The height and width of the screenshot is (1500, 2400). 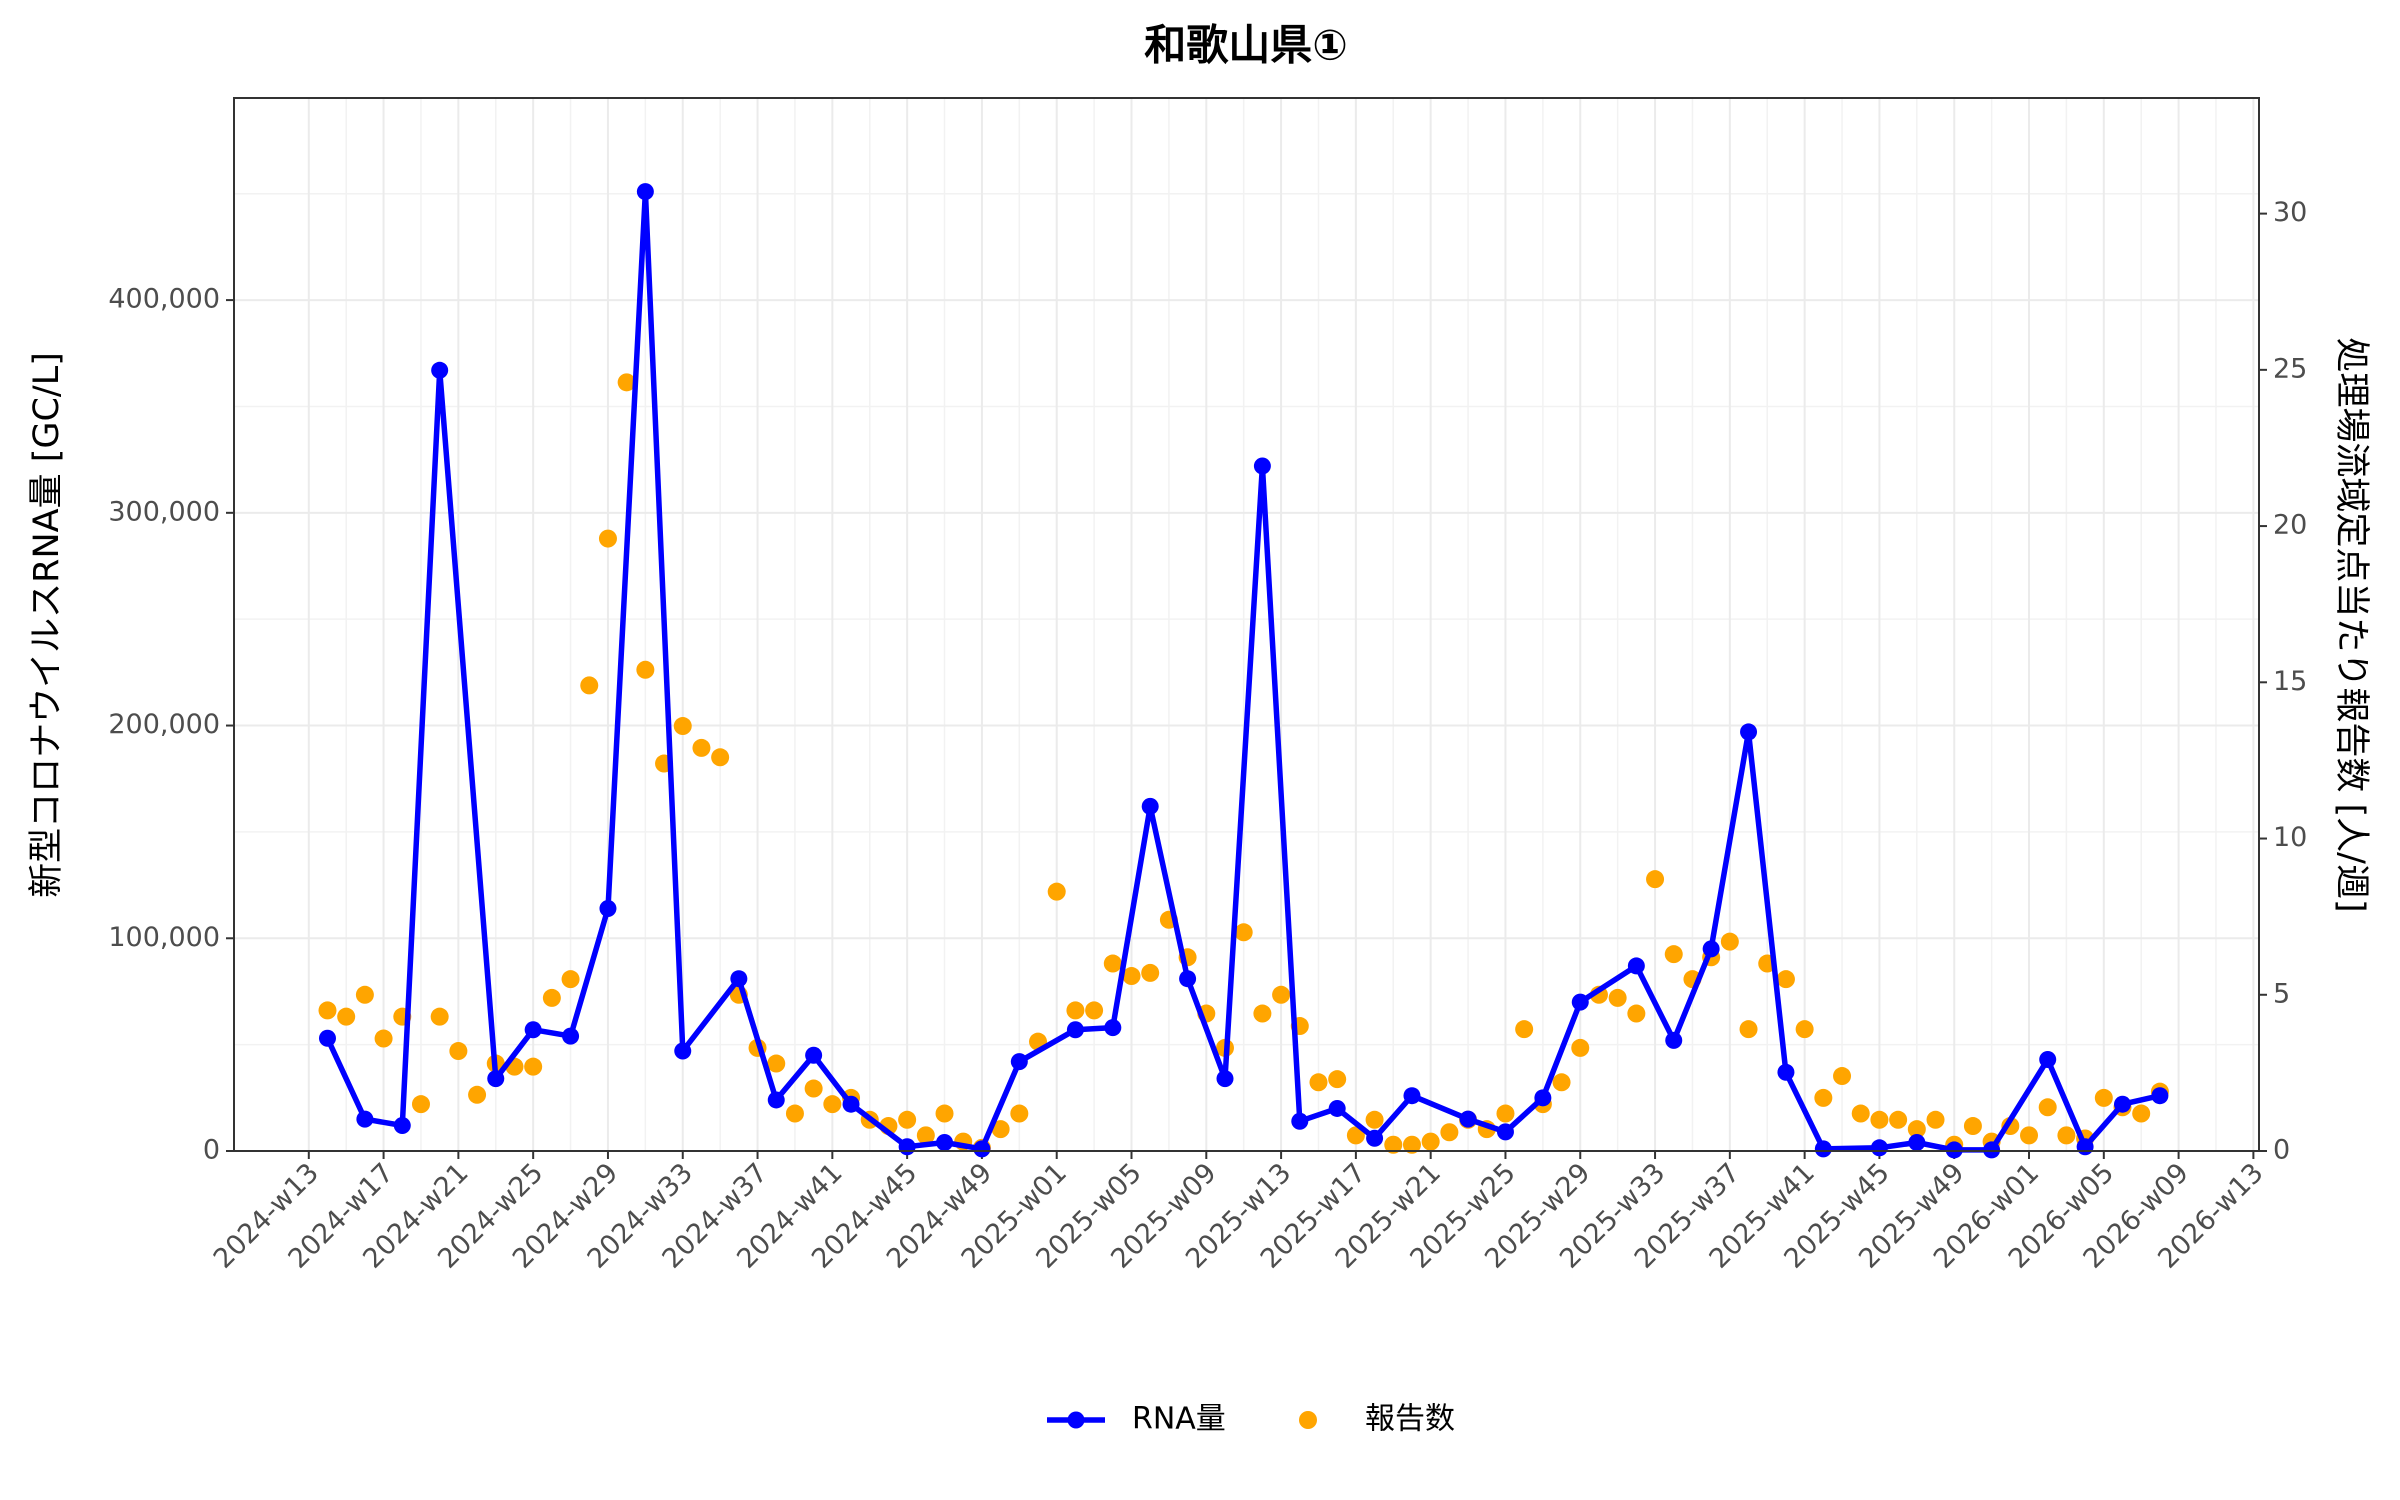 What do you see at coordinates (2290, 681) in the screenshot?
I see `y2-tick-label: 15` at bounding box center [2290, 681].